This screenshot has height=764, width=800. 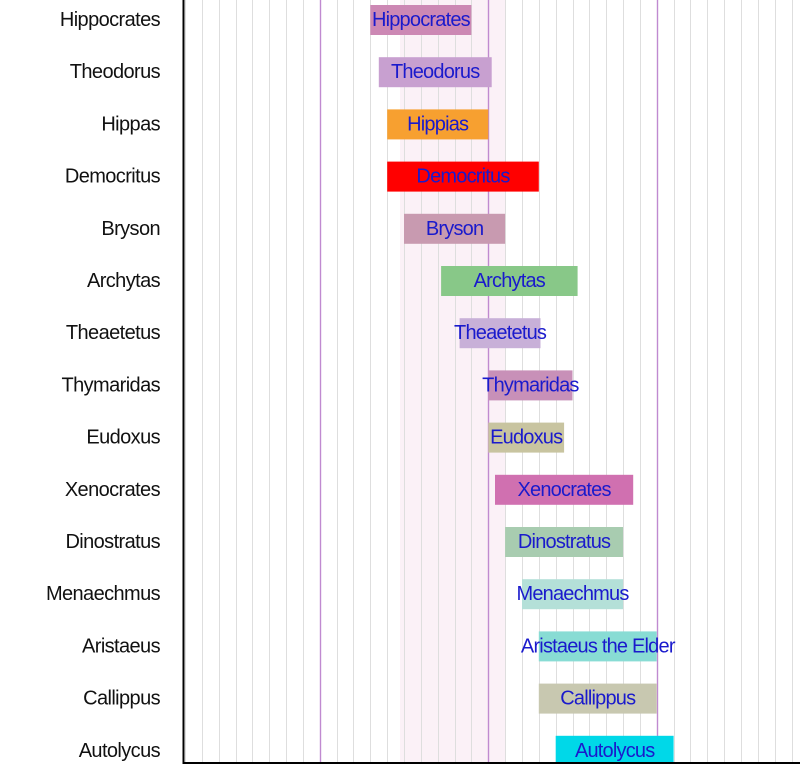 I want to click on row-label: Hippocrates, so click(x=110, y=20).